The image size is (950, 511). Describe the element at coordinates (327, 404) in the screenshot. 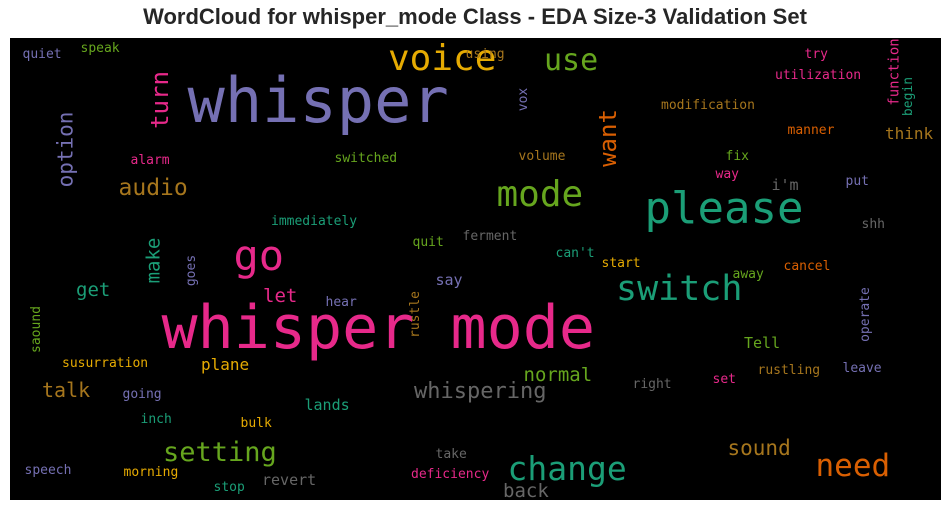

I see `cloud-word: lands` at that location.